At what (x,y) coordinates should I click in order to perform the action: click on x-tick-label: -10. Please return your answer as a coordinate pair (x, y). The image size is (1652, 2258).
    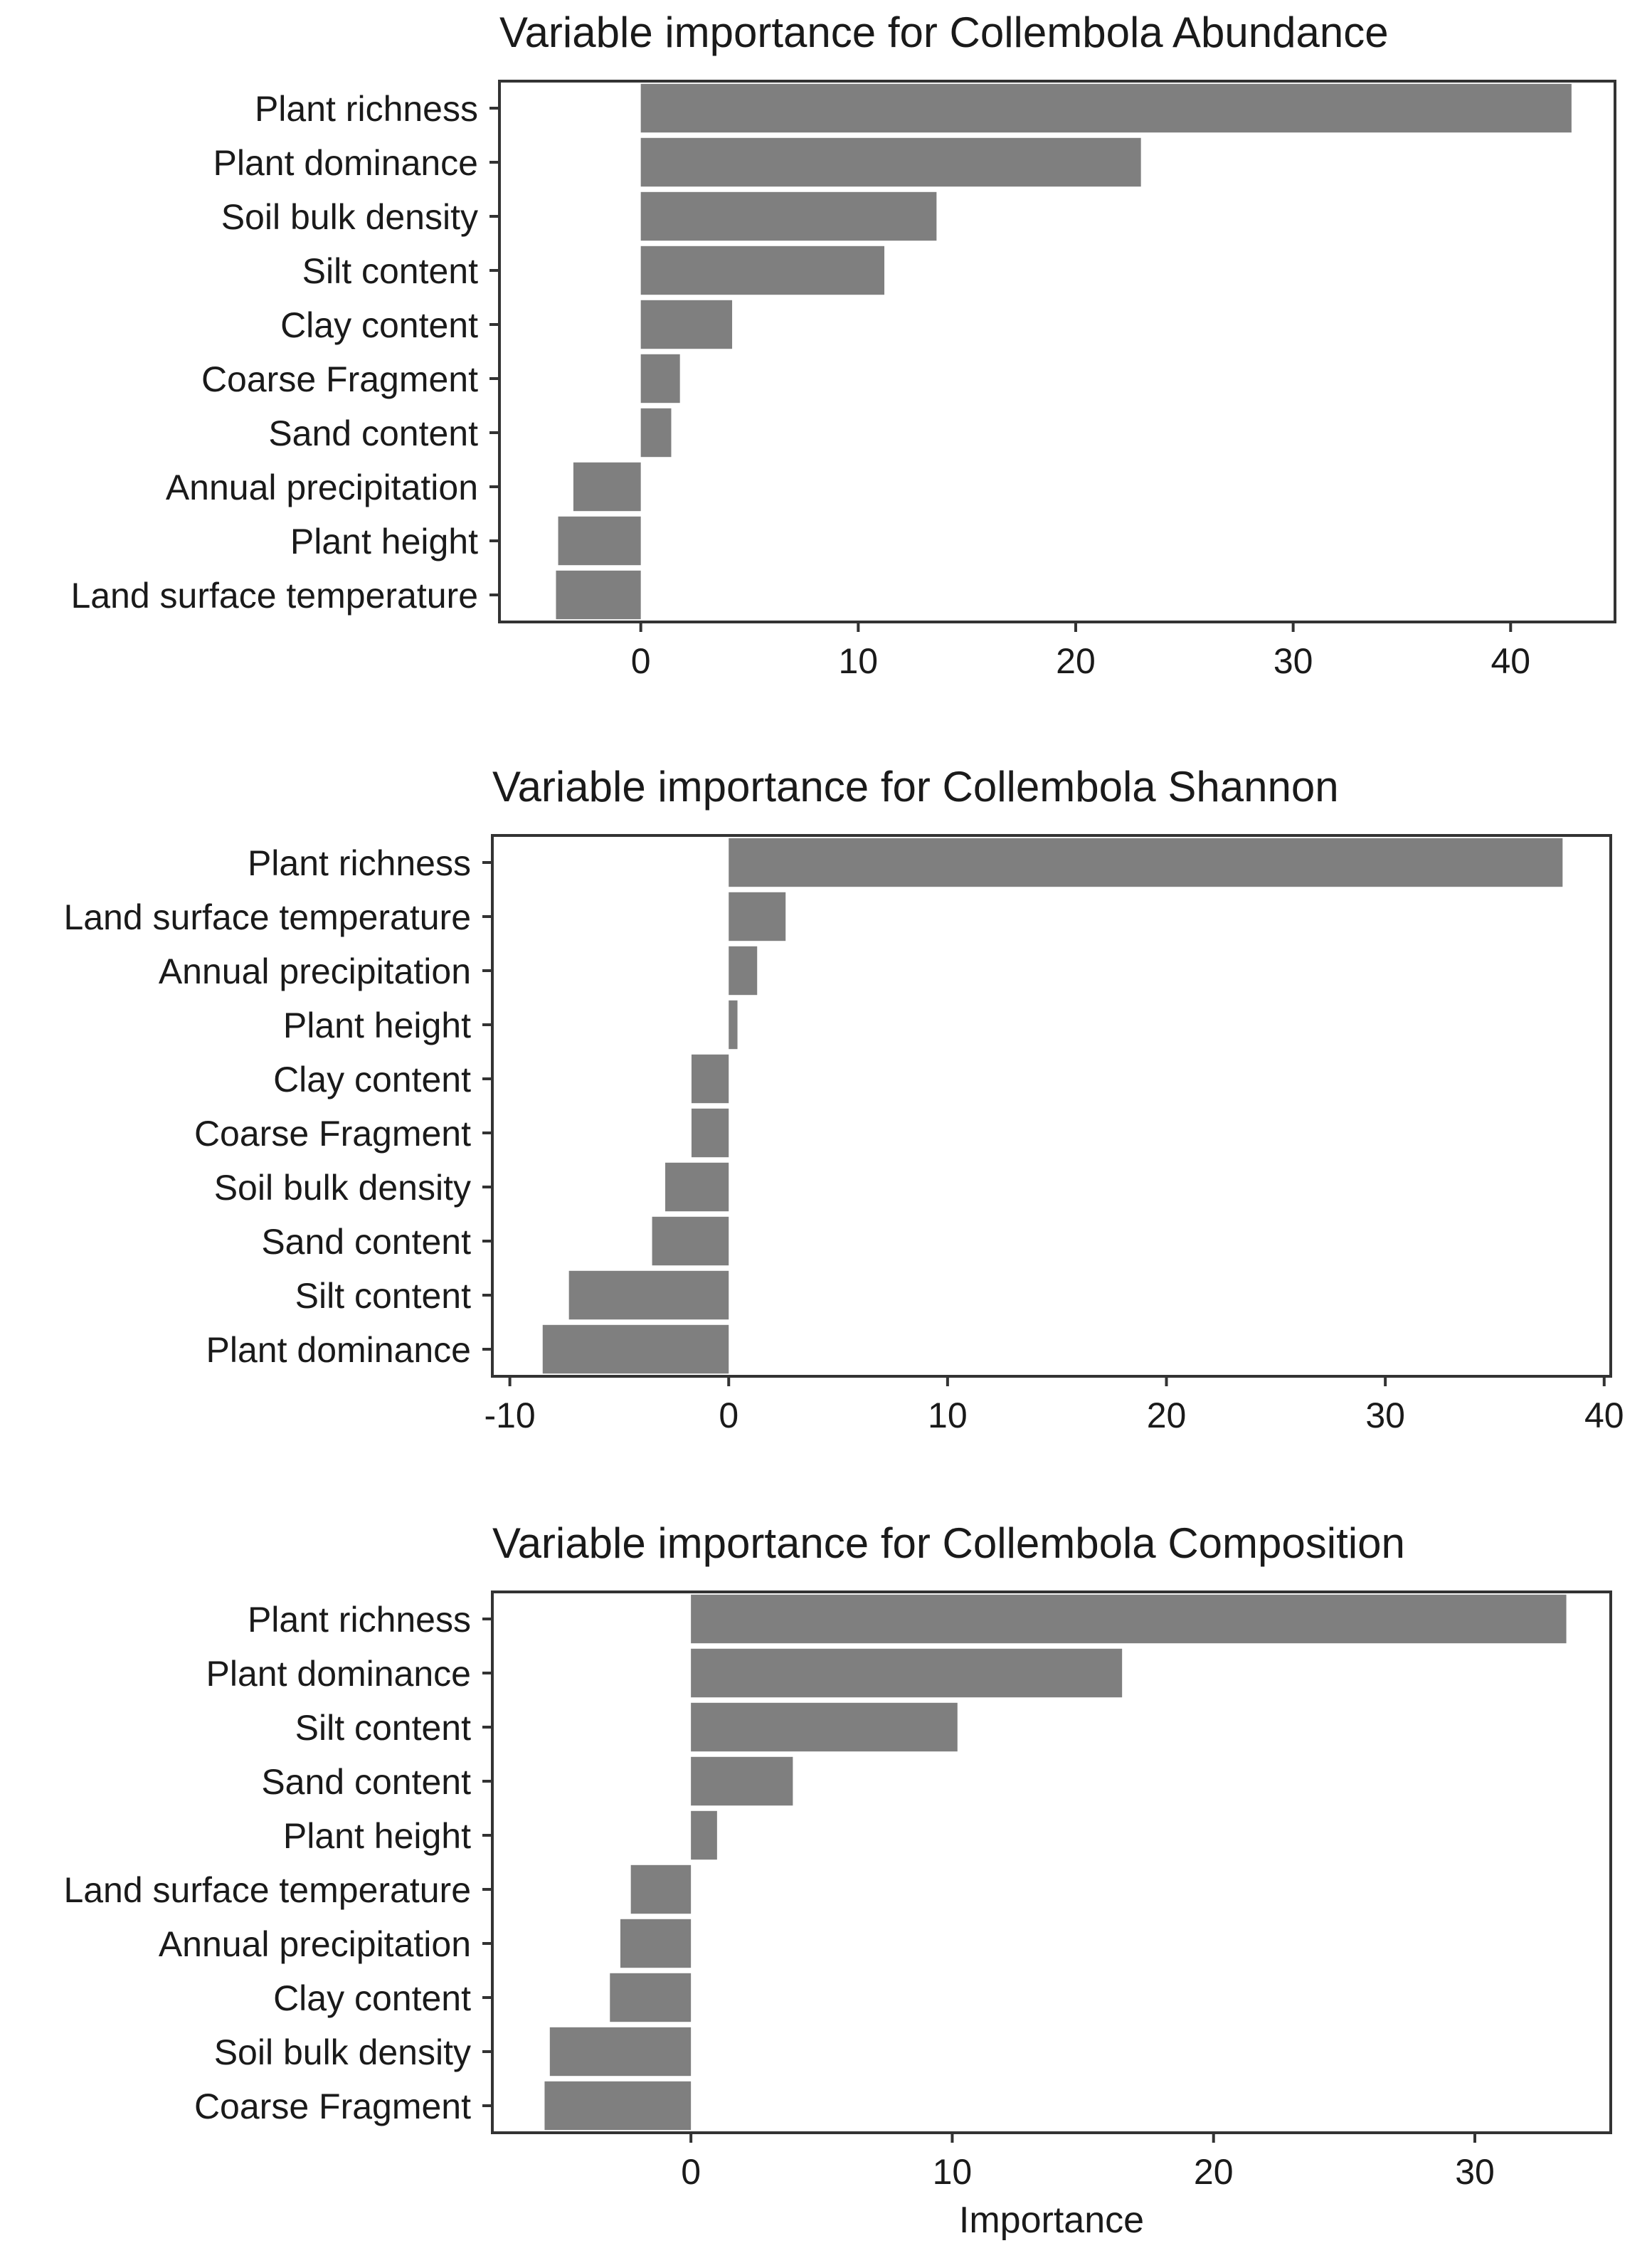
    Looking at the image, I should click on (509, 1415).